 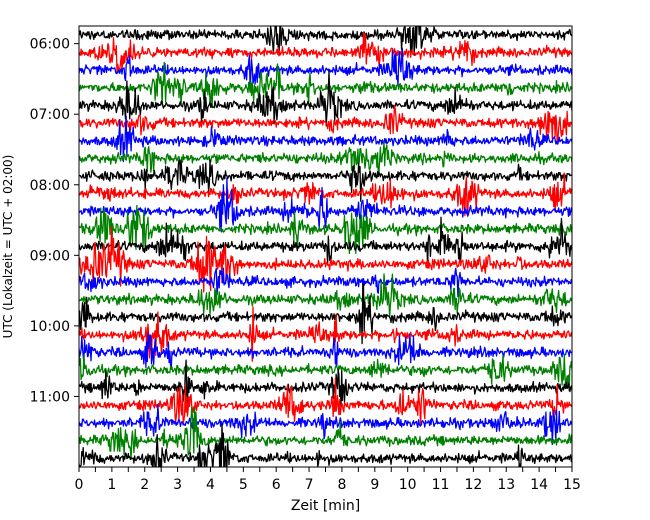 What do you see at coordinates (506, 485) in the screenshot?
I see `x-tick-label: 13` at bounding box center [506, 485].